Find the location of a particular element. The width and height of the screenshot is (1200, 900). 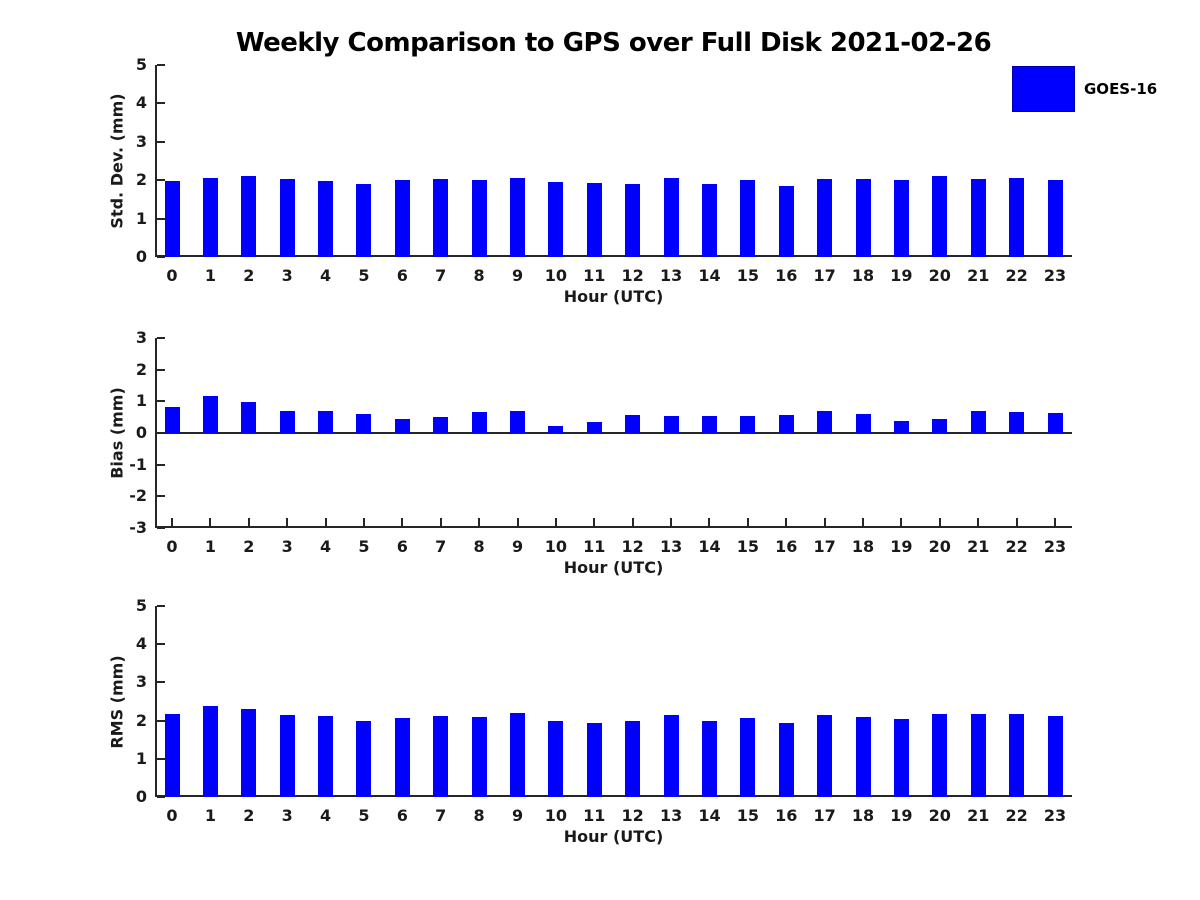

x-tick-label: 17 is located at coordinates (824, 546).